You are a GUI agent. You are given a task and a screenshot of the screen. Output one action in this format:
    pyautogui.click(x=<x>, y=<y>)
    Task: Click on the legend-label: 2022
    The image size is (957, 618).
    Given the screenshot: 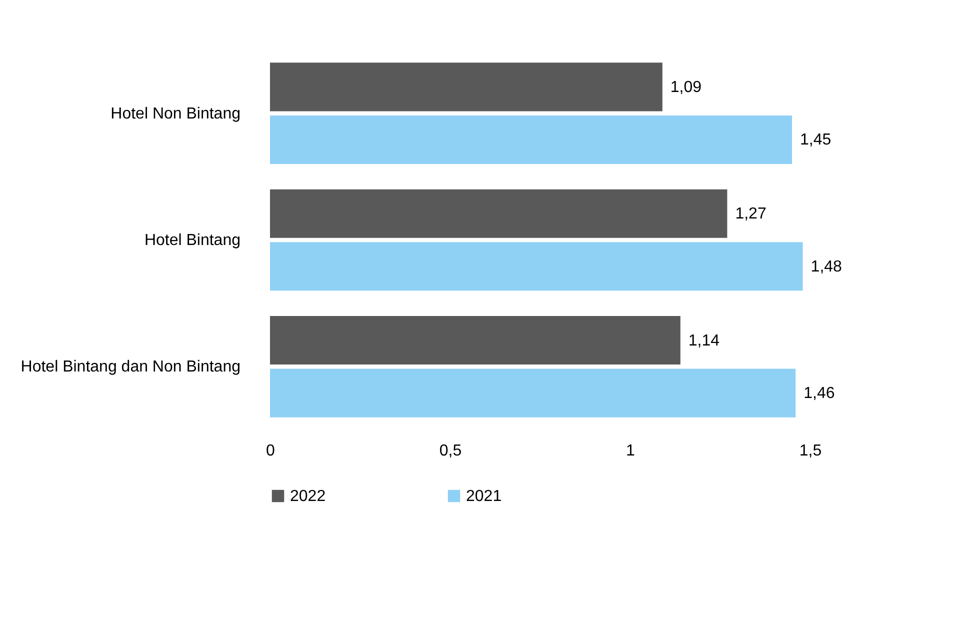 What is the action you would take?
    pyautogui.click(x=308, y=496)
    